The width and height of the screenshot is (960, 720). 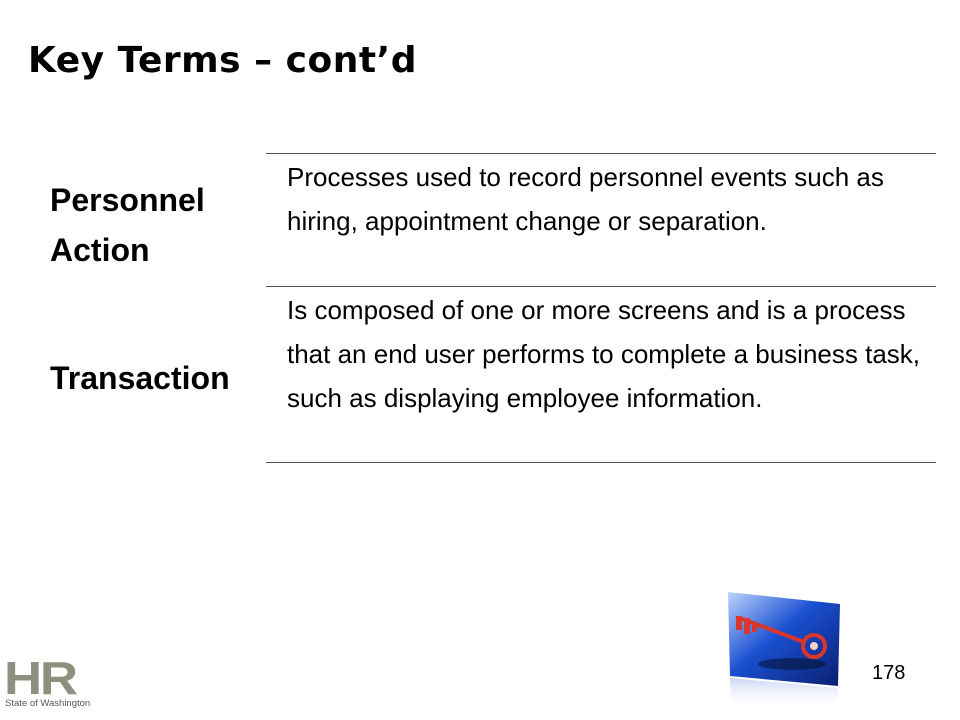 What do you see at coordinates (41, 678) in the screenshot?
I see `logo-letters: HR` at bounding box center [41, 678].